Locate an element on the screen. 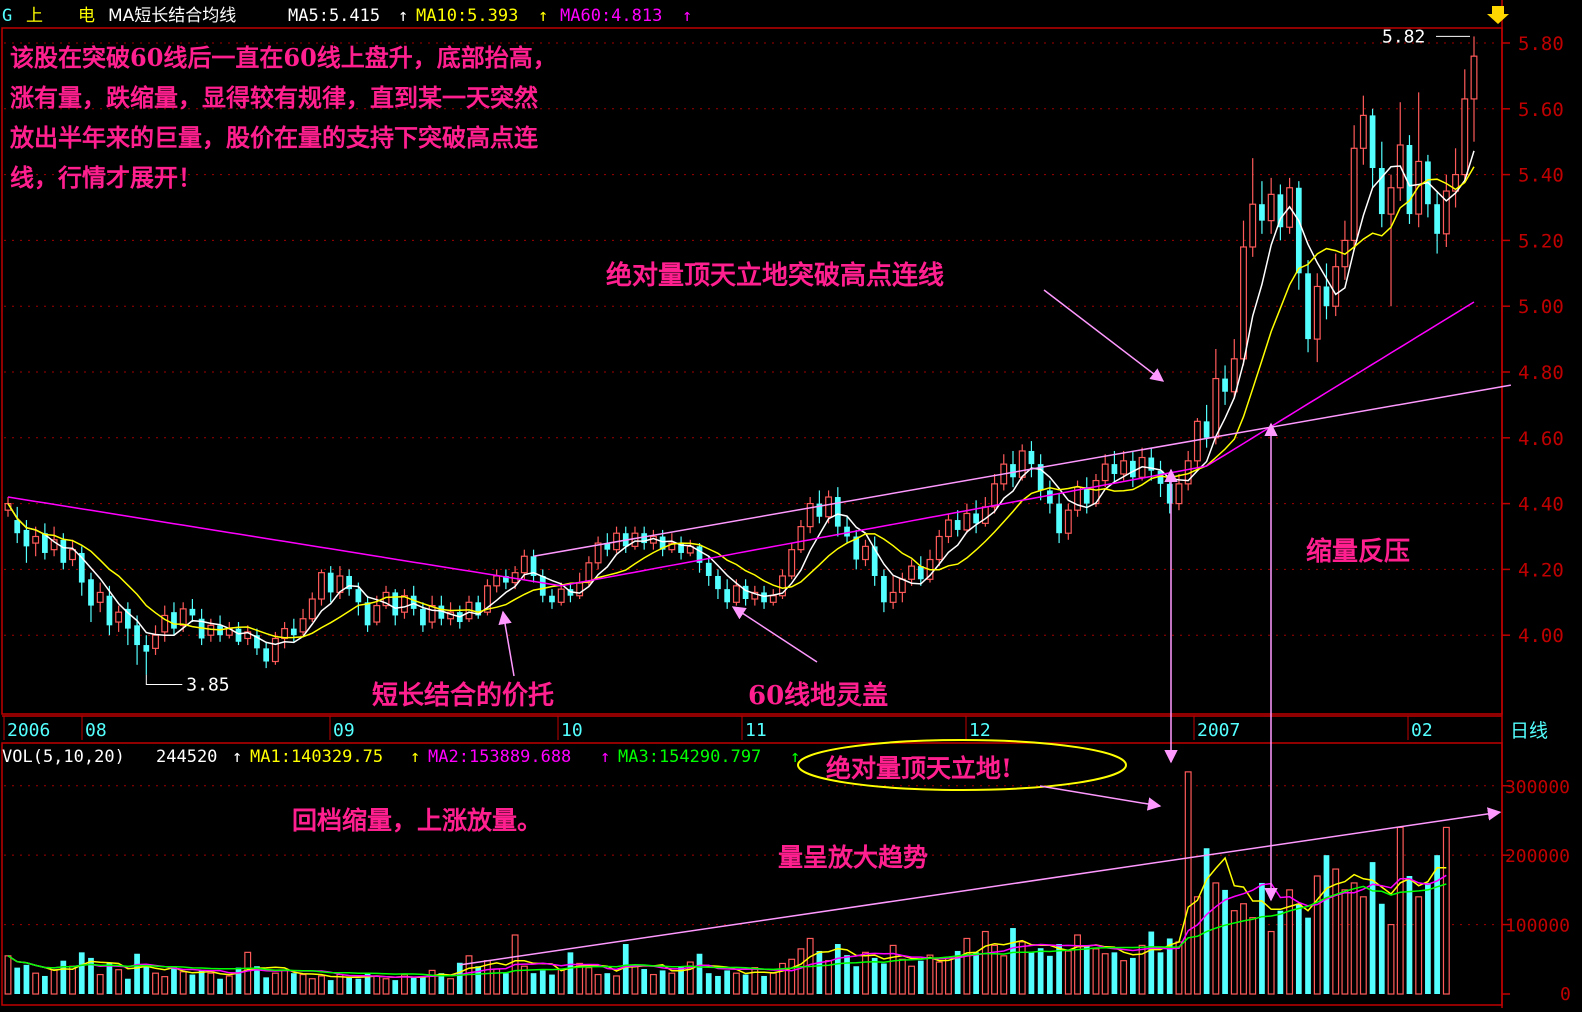 The height and width of the screenshot is (1012, 1582). indicator-name: MA短长结合均线 is located at coordinates (172, 16).